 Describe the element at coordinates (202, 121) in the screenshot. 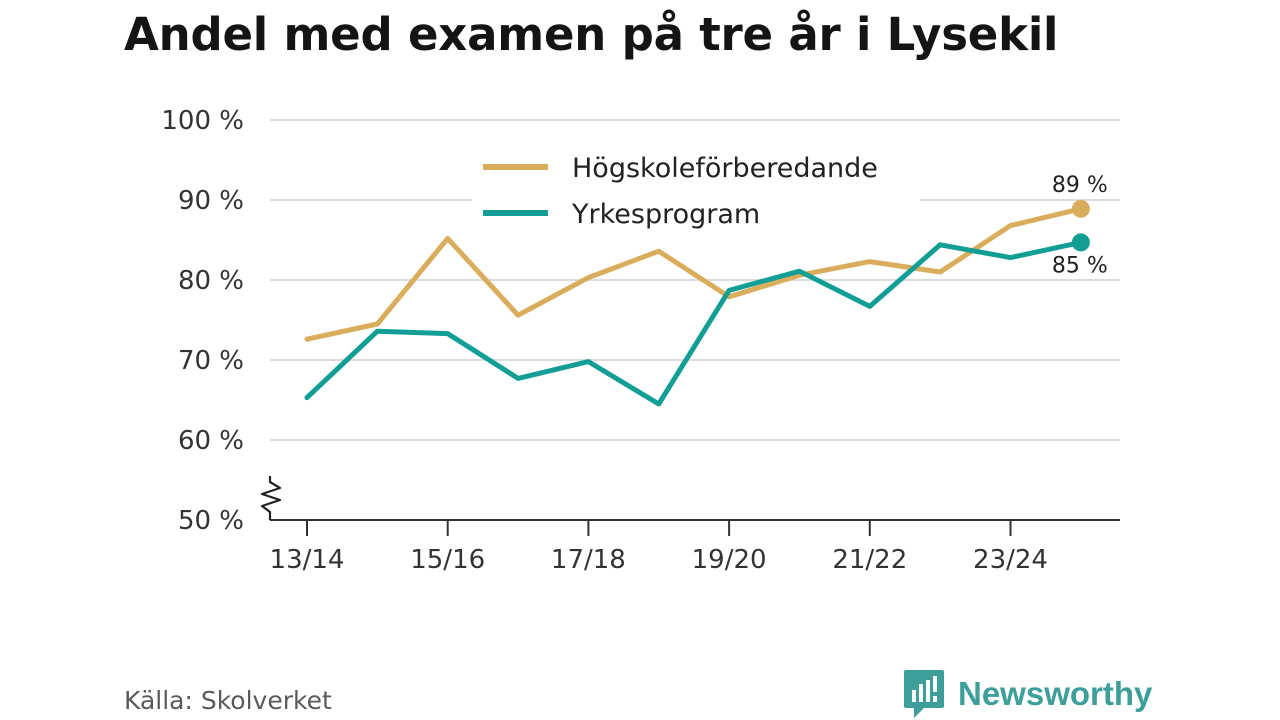

I see `y-tick-label: 100 %` at that location.